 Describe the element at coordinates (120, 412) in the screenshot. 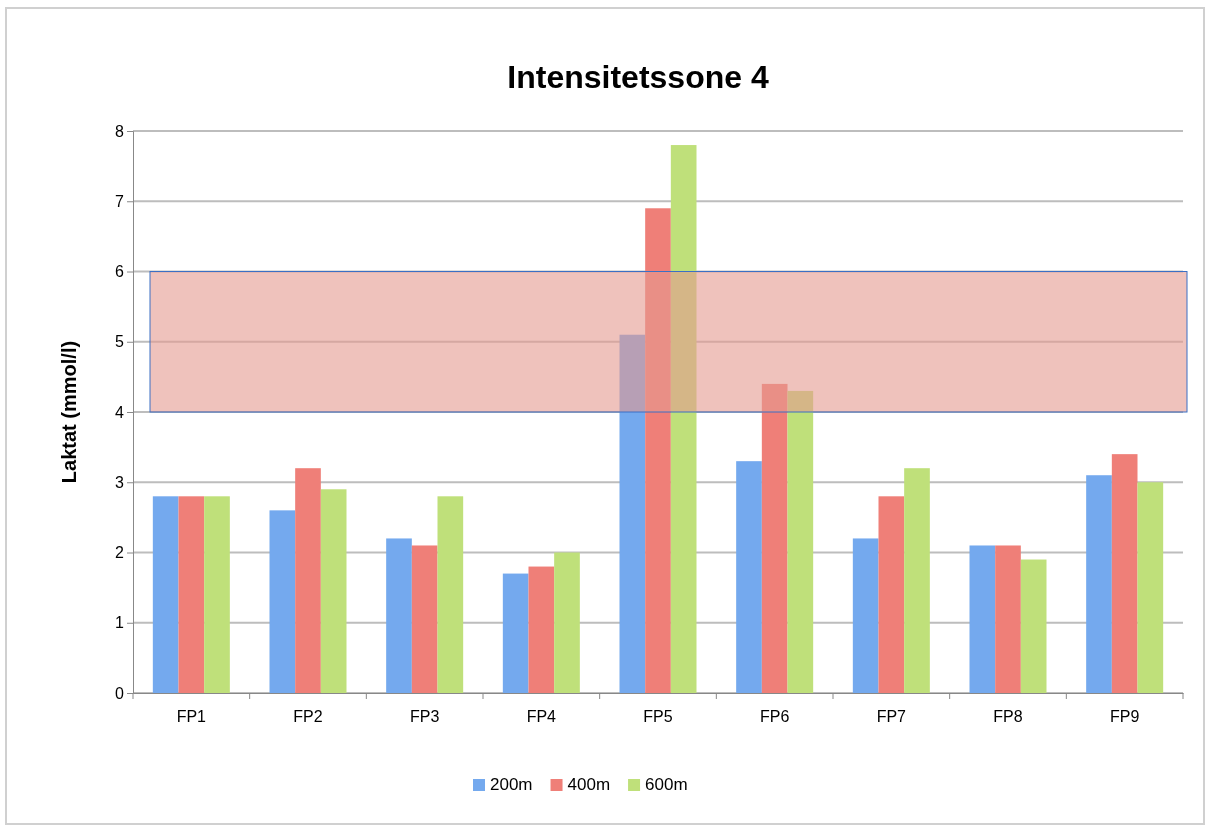

I see `y-tick-label: 4` at that location.